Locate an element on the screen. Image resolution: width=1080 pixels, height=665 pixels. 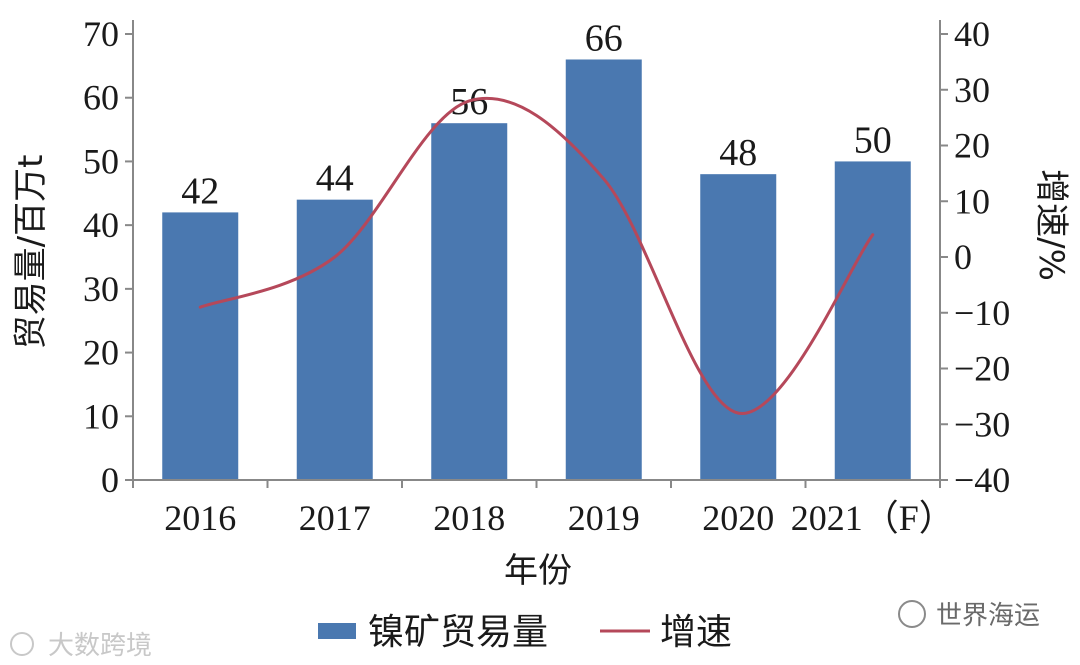
watermark-left: 大数跨境 is located at coordinates (81, 646).